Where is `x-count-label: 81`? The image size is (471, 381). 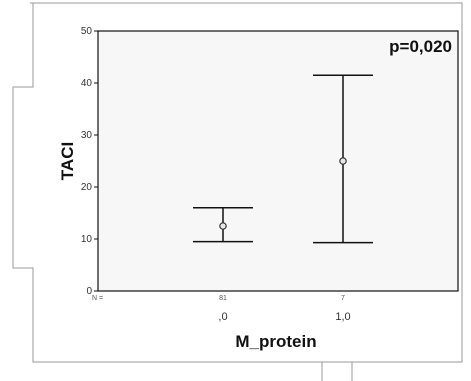
x-count-label: 81 is located at coordinates (223, 298).